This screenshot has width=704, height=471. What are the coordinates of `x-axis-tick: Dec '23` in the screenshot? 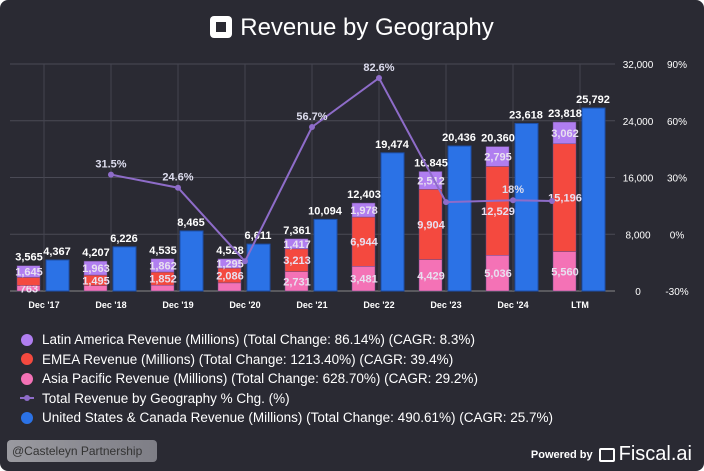 It's located at (445, 305).